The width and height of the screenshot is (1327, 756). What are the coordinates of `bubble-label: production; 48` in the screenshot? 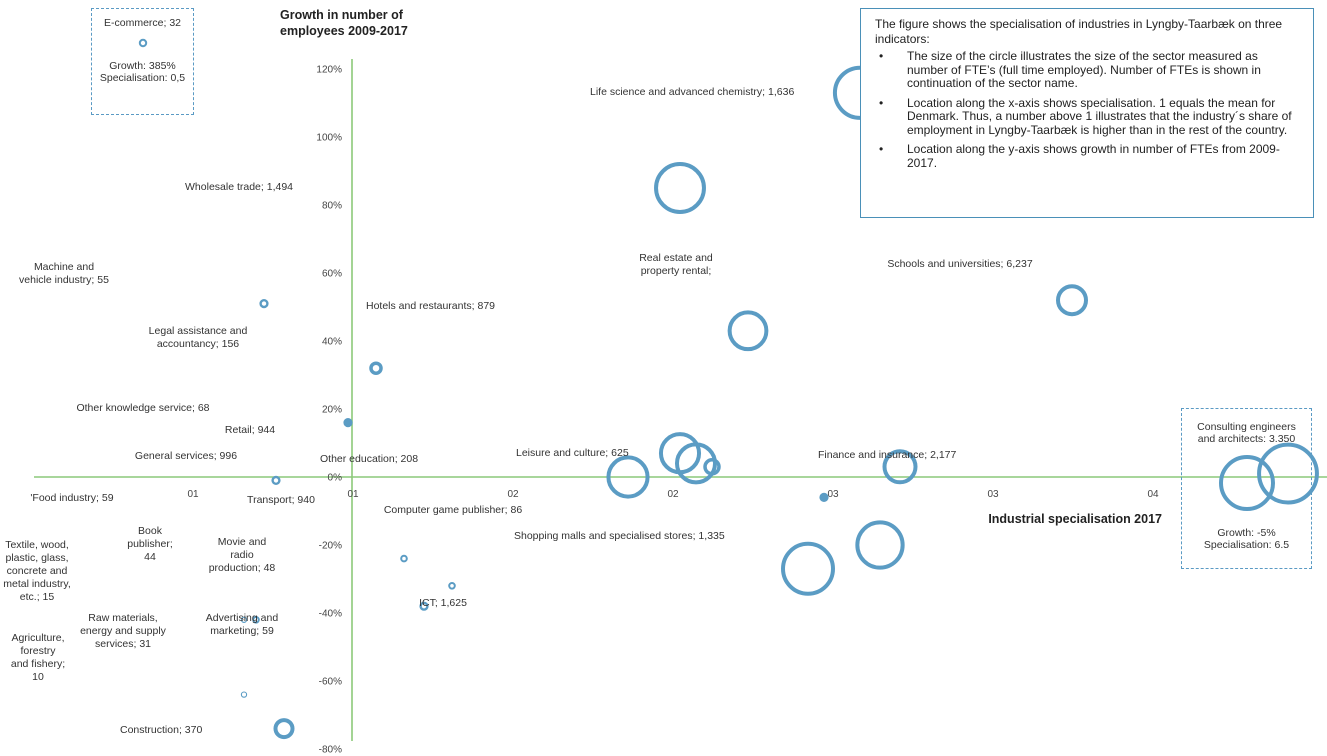 It's located at (242, 568).